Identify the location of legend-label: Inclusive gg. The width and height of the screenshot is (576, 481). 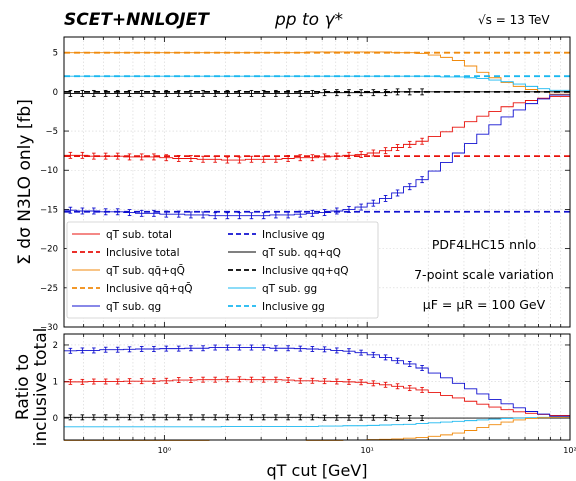
(293, 307).